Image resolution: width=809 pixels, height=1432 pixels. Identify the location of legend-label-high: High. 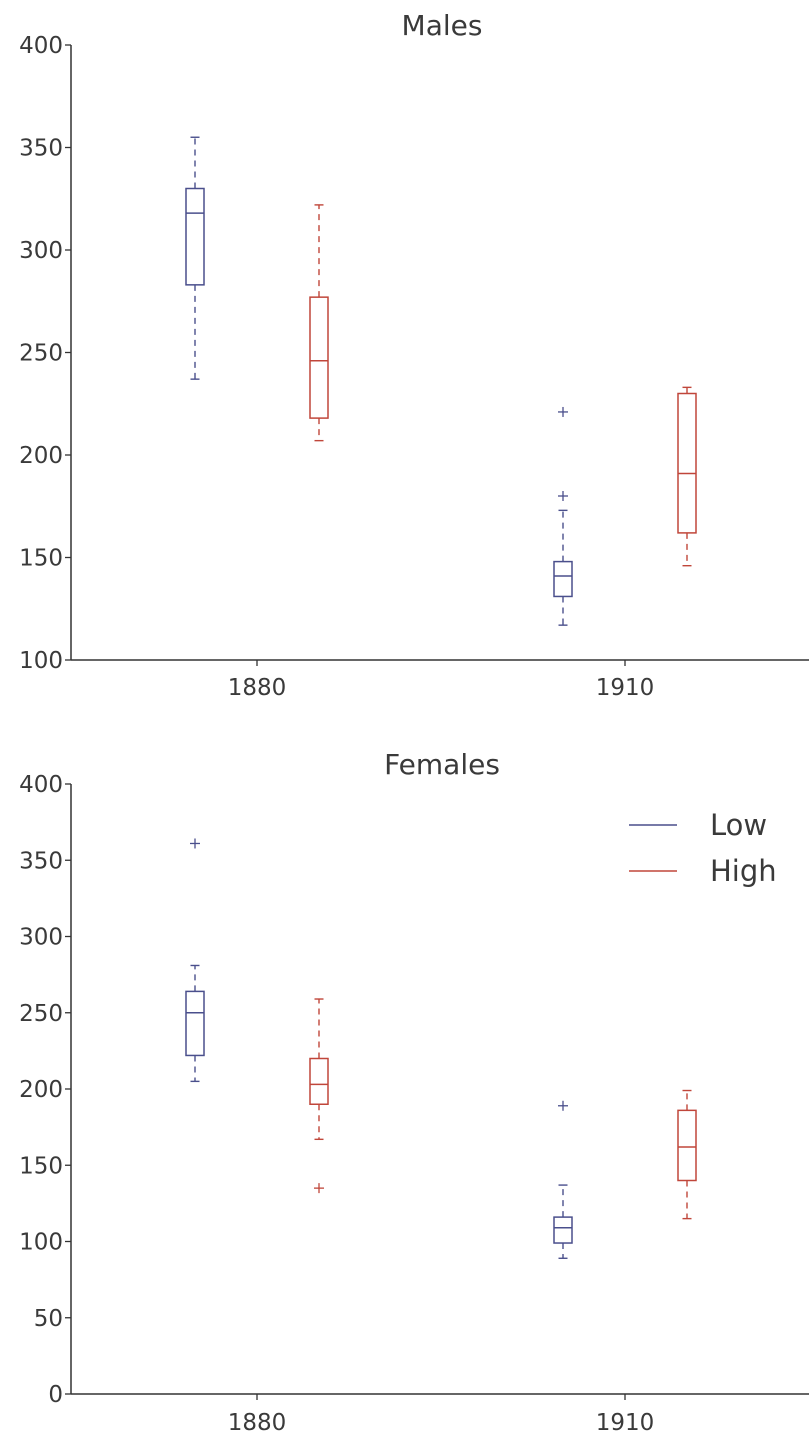
(743, 871).